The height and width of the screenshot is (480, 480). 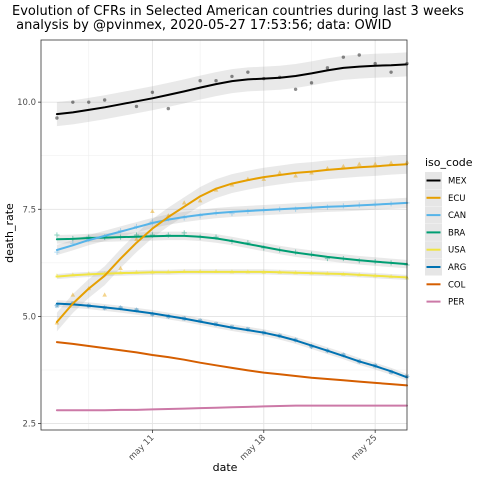 I want to click on legend-label-bra: BRA, so click(x=456, y=233).